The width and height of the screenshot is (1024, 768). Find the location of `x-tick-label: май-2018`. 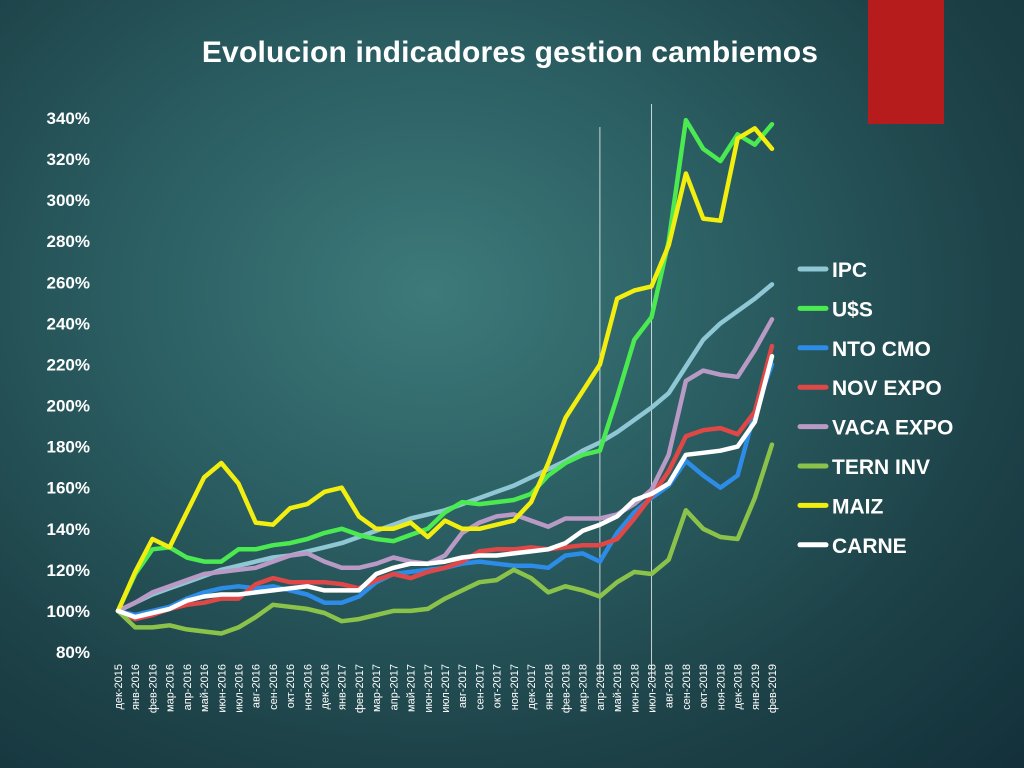

x-tick-label: май-2018 is located at coordinates (618, 688).